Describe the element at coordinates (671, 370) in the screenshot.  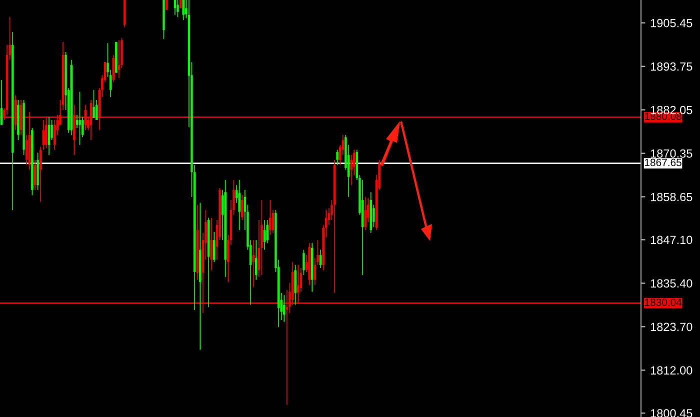
I see `y-tick-label: 1812.00` at that location.